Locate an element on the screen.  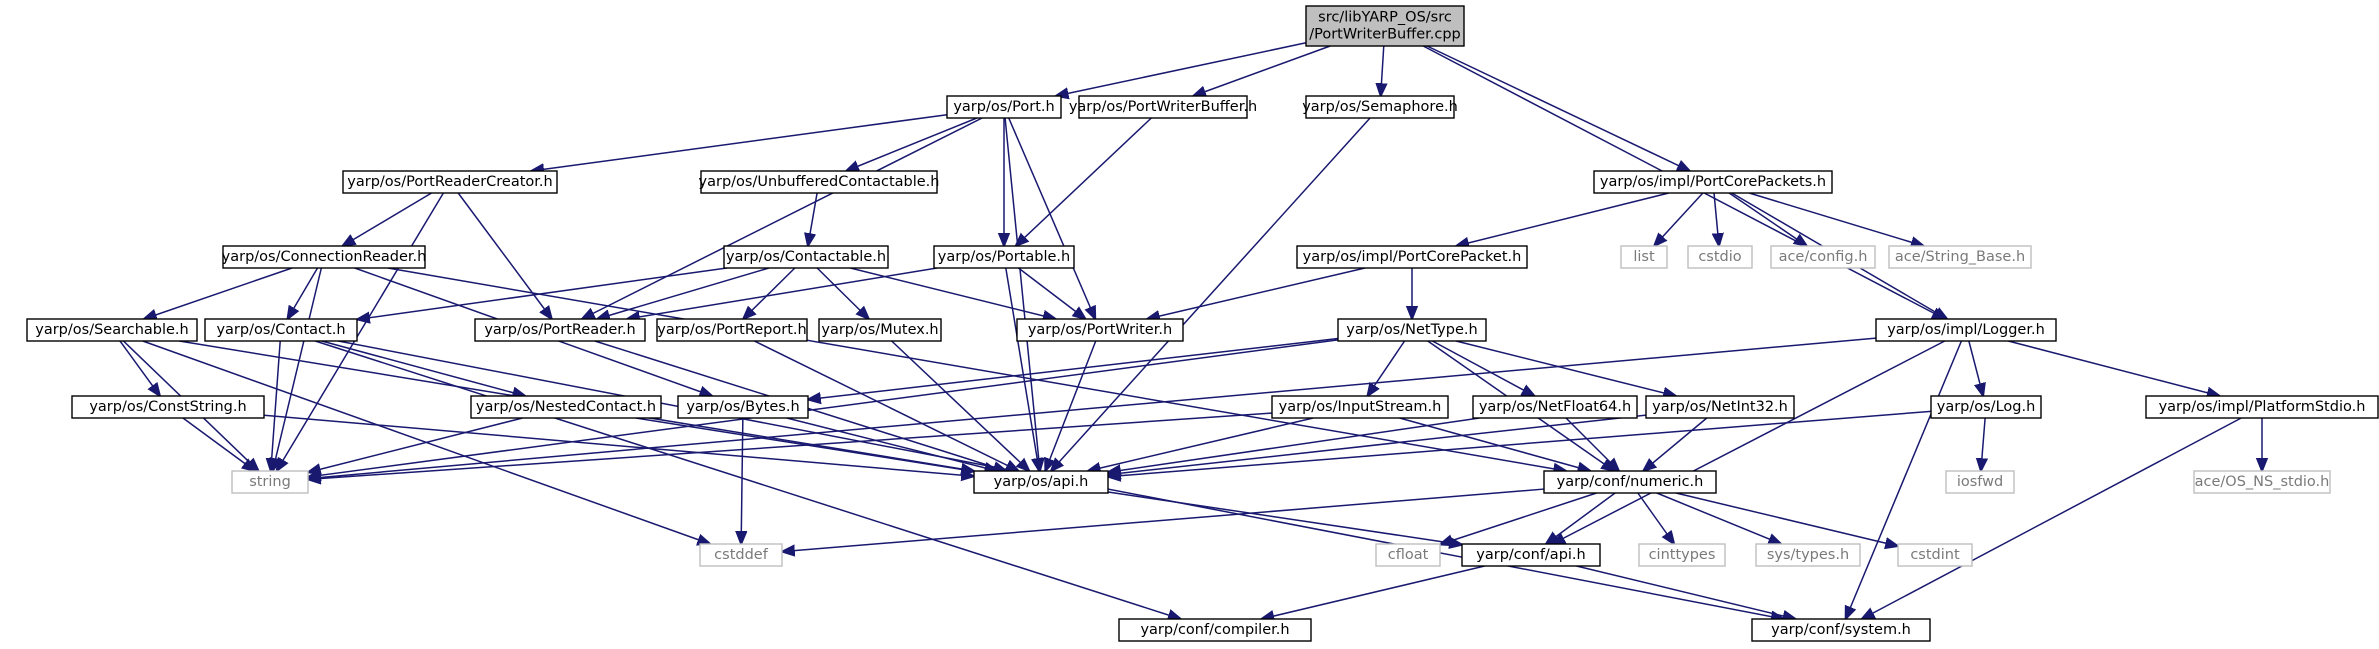
node-portreport-h: yarp/os/PortReport.h is located at coordinates (732, 330).